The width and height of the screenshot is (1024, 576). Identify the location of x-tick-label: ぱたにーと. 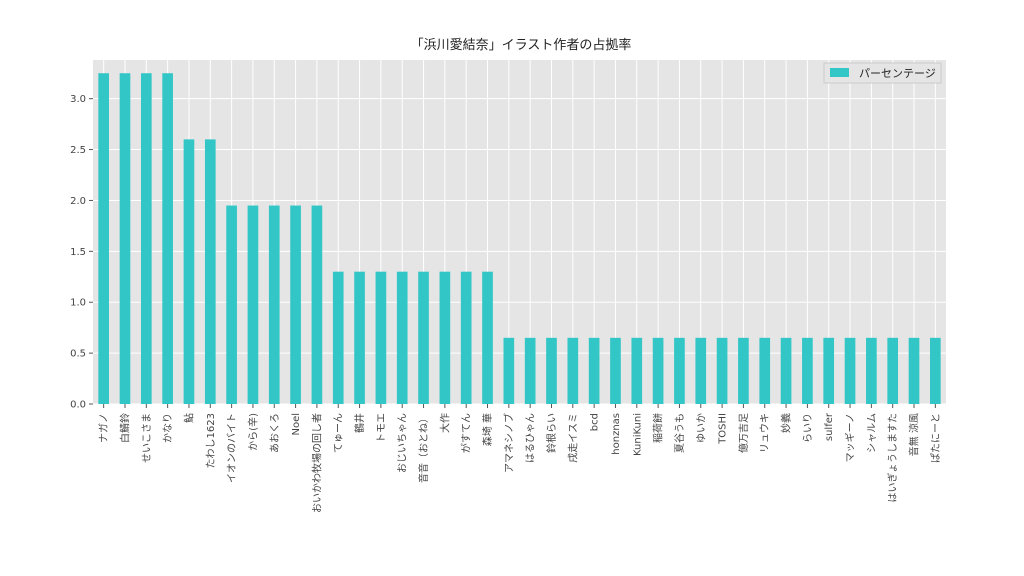
(936, 438).